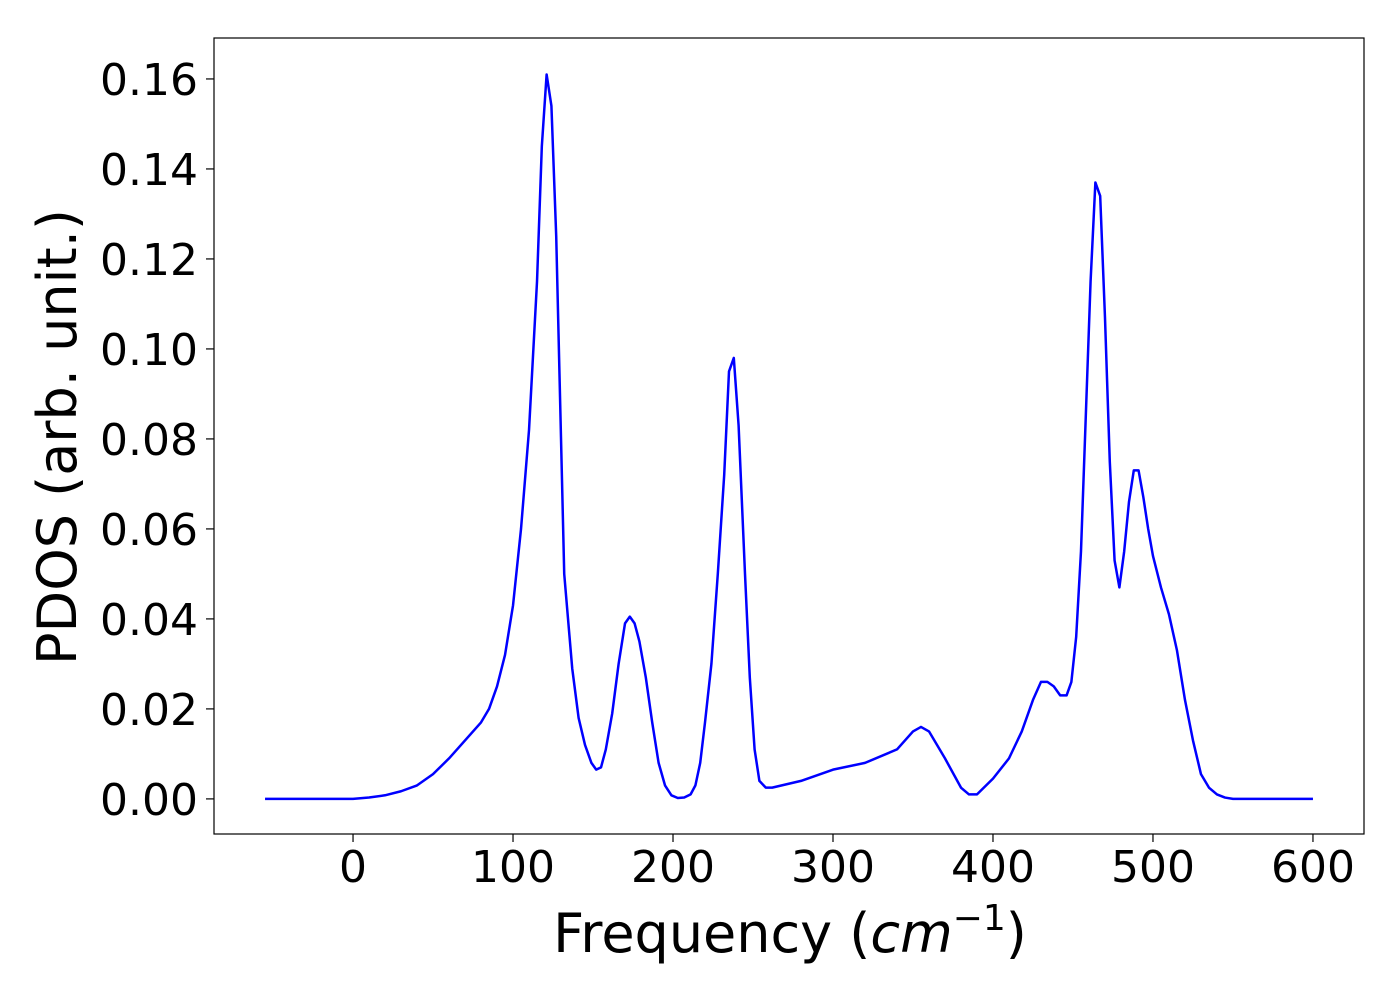 Image resolution: width=1400 pixels, height=1000 pixels. I want to click on y-axis-label: PDOS (arb. unit.), so click(57, 437).